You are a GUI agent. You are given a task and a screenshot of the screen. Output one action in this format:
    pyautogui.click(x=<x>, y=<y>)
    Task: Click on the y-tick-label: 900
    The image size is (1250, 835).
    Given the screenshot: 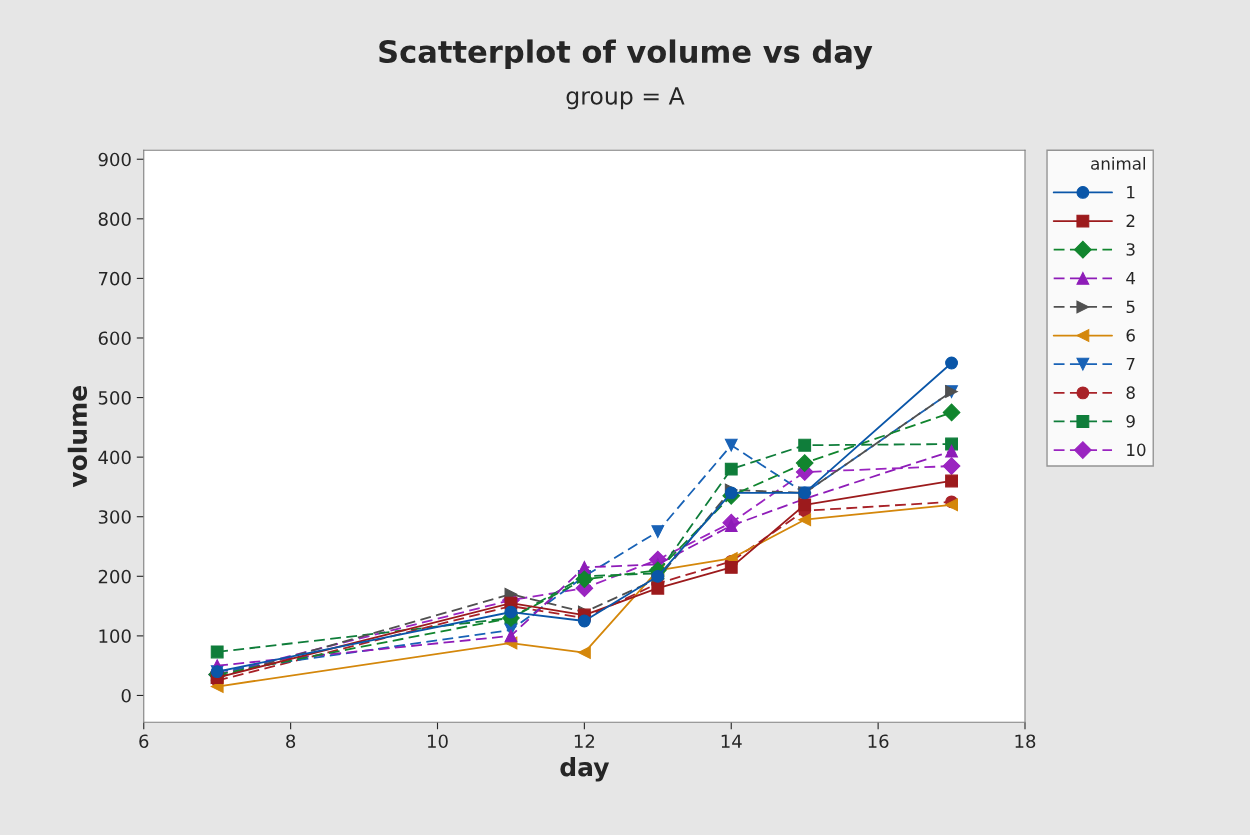 What is the action you would take?
    pyautogui.click(x=114, y=159)
    